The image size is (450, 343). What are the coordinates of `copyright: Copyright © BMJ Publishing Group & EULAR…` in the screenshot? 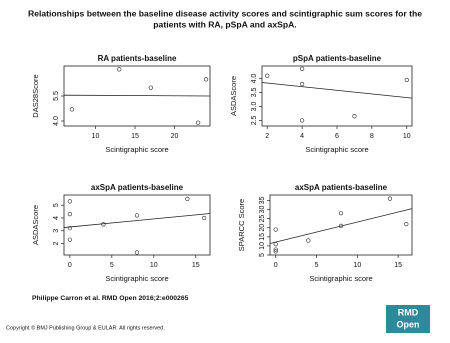 It's located at (85, 327).